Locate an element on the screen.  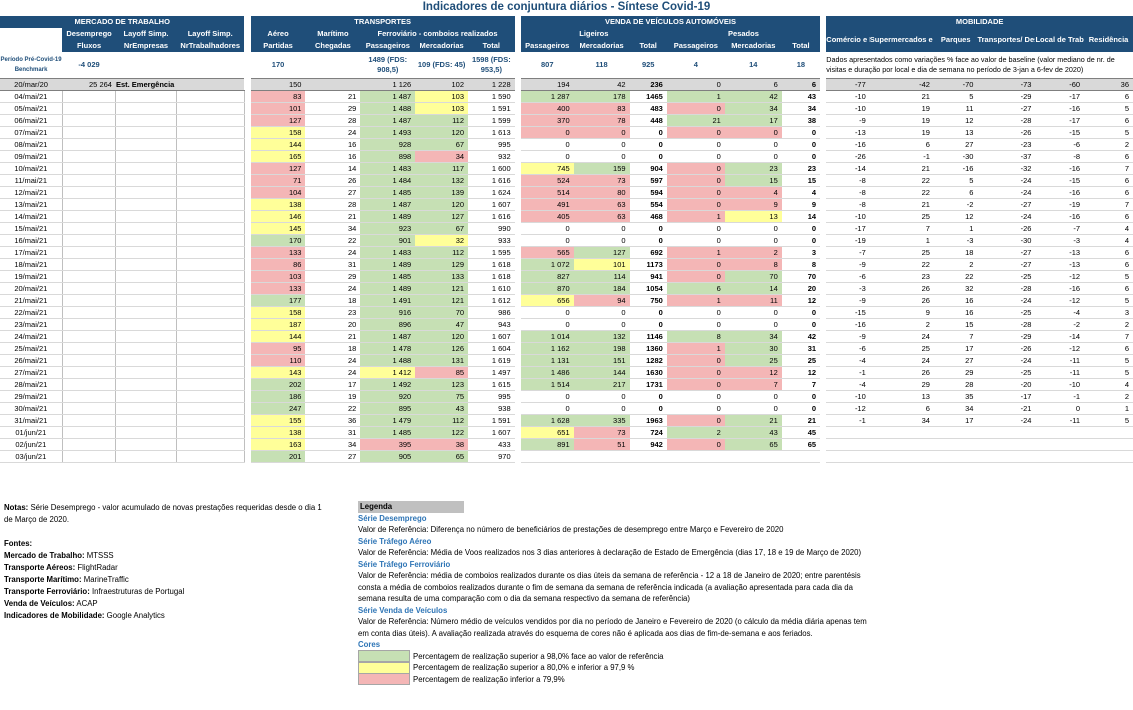
cell-parques: 17 is located at coordinates (955, 348).